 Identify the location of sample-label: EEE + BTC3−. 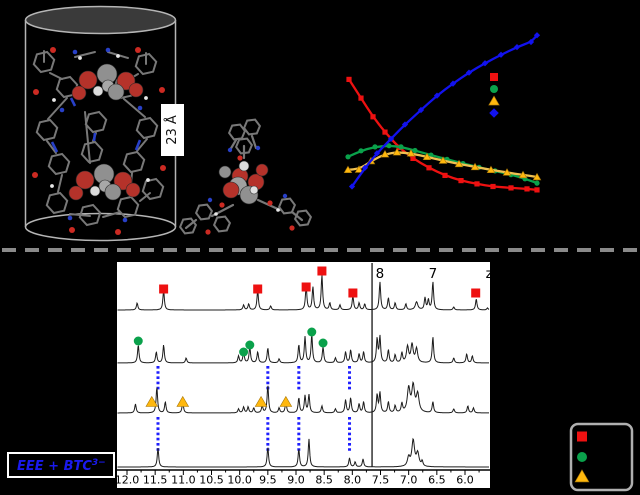
(61, 465).